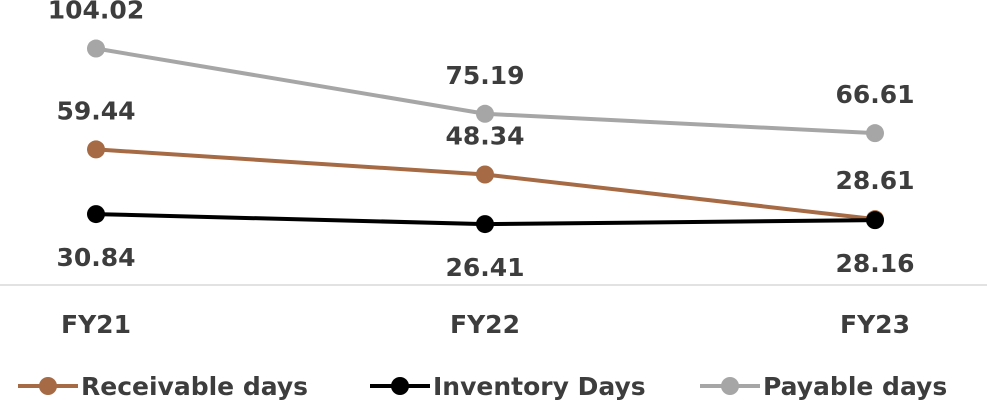 Image resolution: width=987 pixels, height=404 pixels. Describe the element at coordinates (539, 386) in the screenshot. I see `legend-label-inventory-days: Inventory Days` at that location.